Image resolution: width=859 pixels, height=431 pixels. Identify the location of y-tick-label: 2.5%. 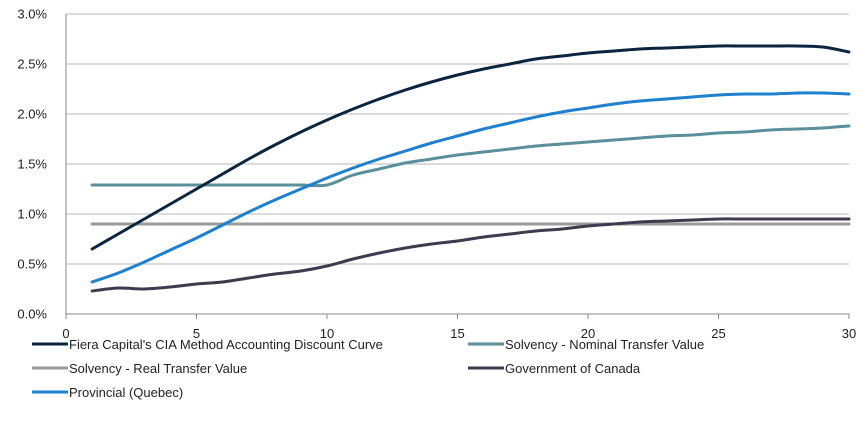
(32, 64).